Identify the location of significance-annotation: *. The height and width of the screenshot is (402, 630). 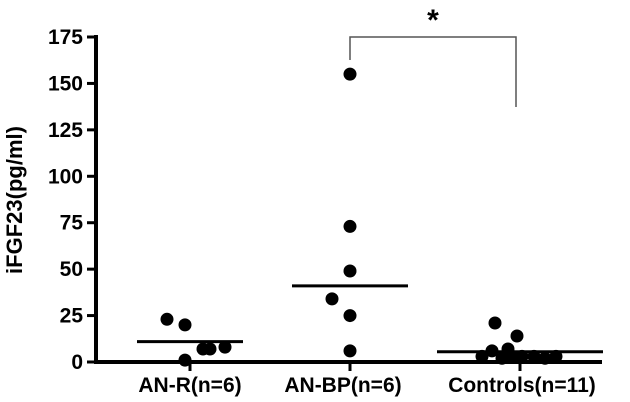
(433, 55).